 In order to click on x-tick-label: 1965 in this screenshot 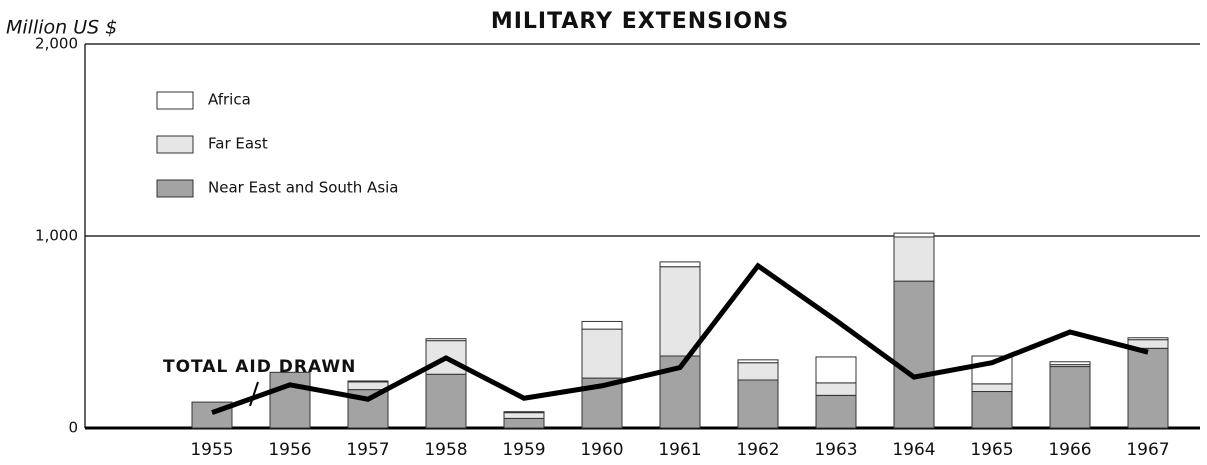, I will do `click(991, 450)`.